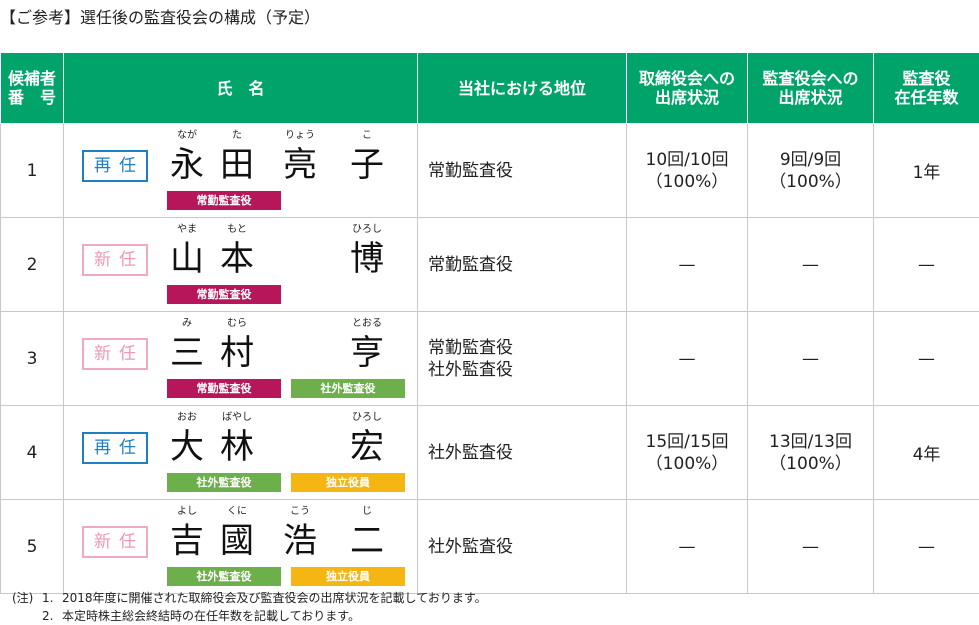  I want to click on board-attendance-line: （100%）, so click(687, 181).